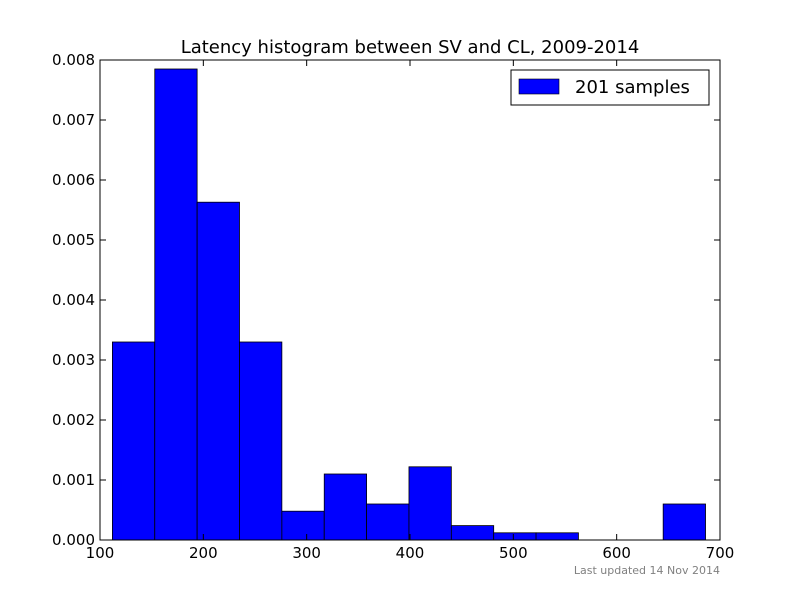 Image resolution: width=800 pixels, height=600 pixels. I want to click on y-tick-label: 0.008, so click(73, 60).